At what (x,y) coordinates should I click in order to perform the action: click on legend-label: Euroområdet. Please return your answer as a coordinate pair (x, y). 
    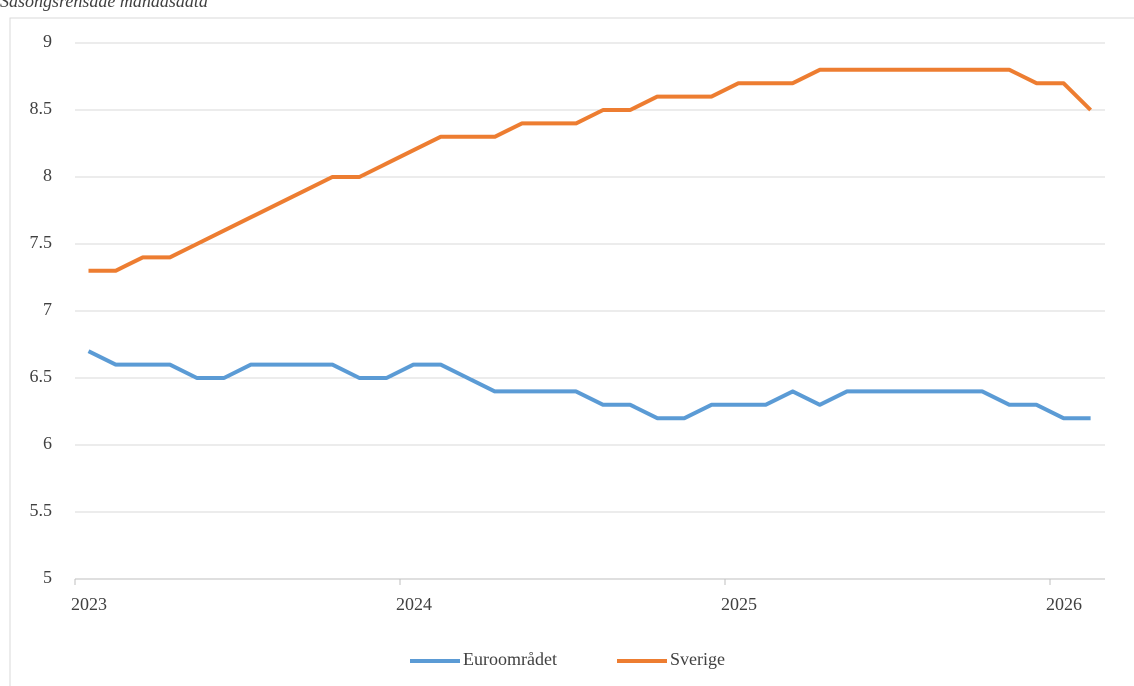
    Looking at the image, I should click on (510, 659).